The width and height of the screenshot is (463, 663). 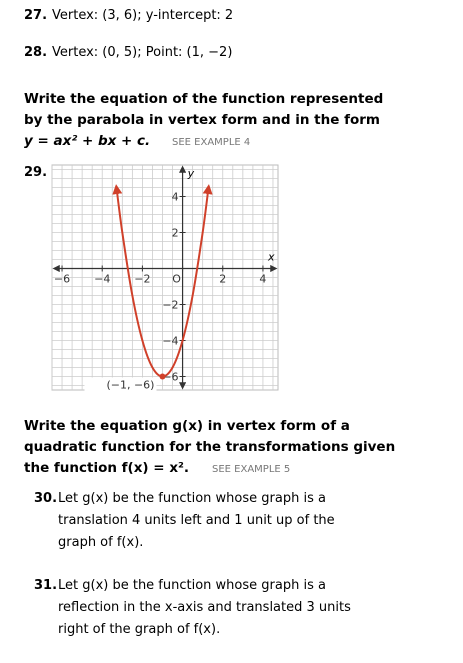 I want to click on y-tick-label: −6, so click(x=170, y=377).